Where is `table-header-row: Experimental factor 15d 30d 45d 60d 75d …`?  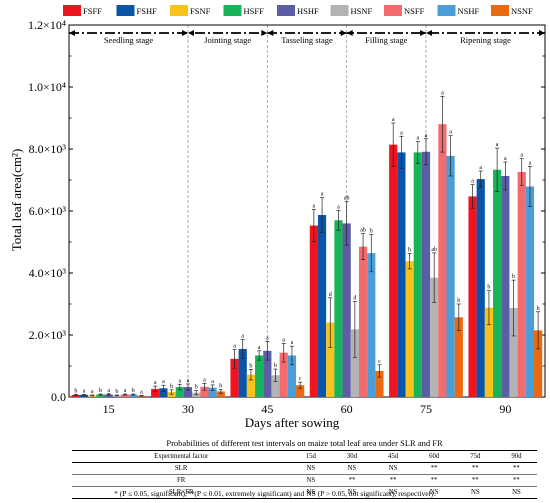 table-header-row: Experimental factor 15d 30d 45d 60d 75d … is located at coordinates (304, 456).